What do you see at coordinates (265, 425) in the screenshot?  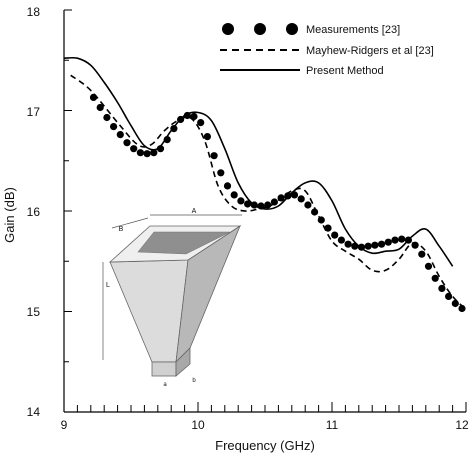 I see `x-tick-labels: 9 10 11 12` at bounding box center [265, 425].